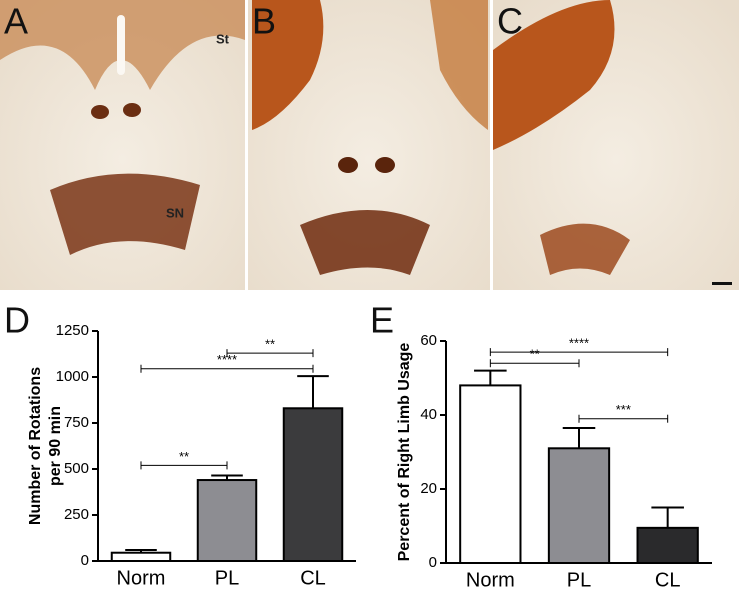 This screenshot has height=592, width=739. What do you see at coordinates (264, 21) in the screenshot?
I see `panel-label: B` at bounding box center [264, 21].